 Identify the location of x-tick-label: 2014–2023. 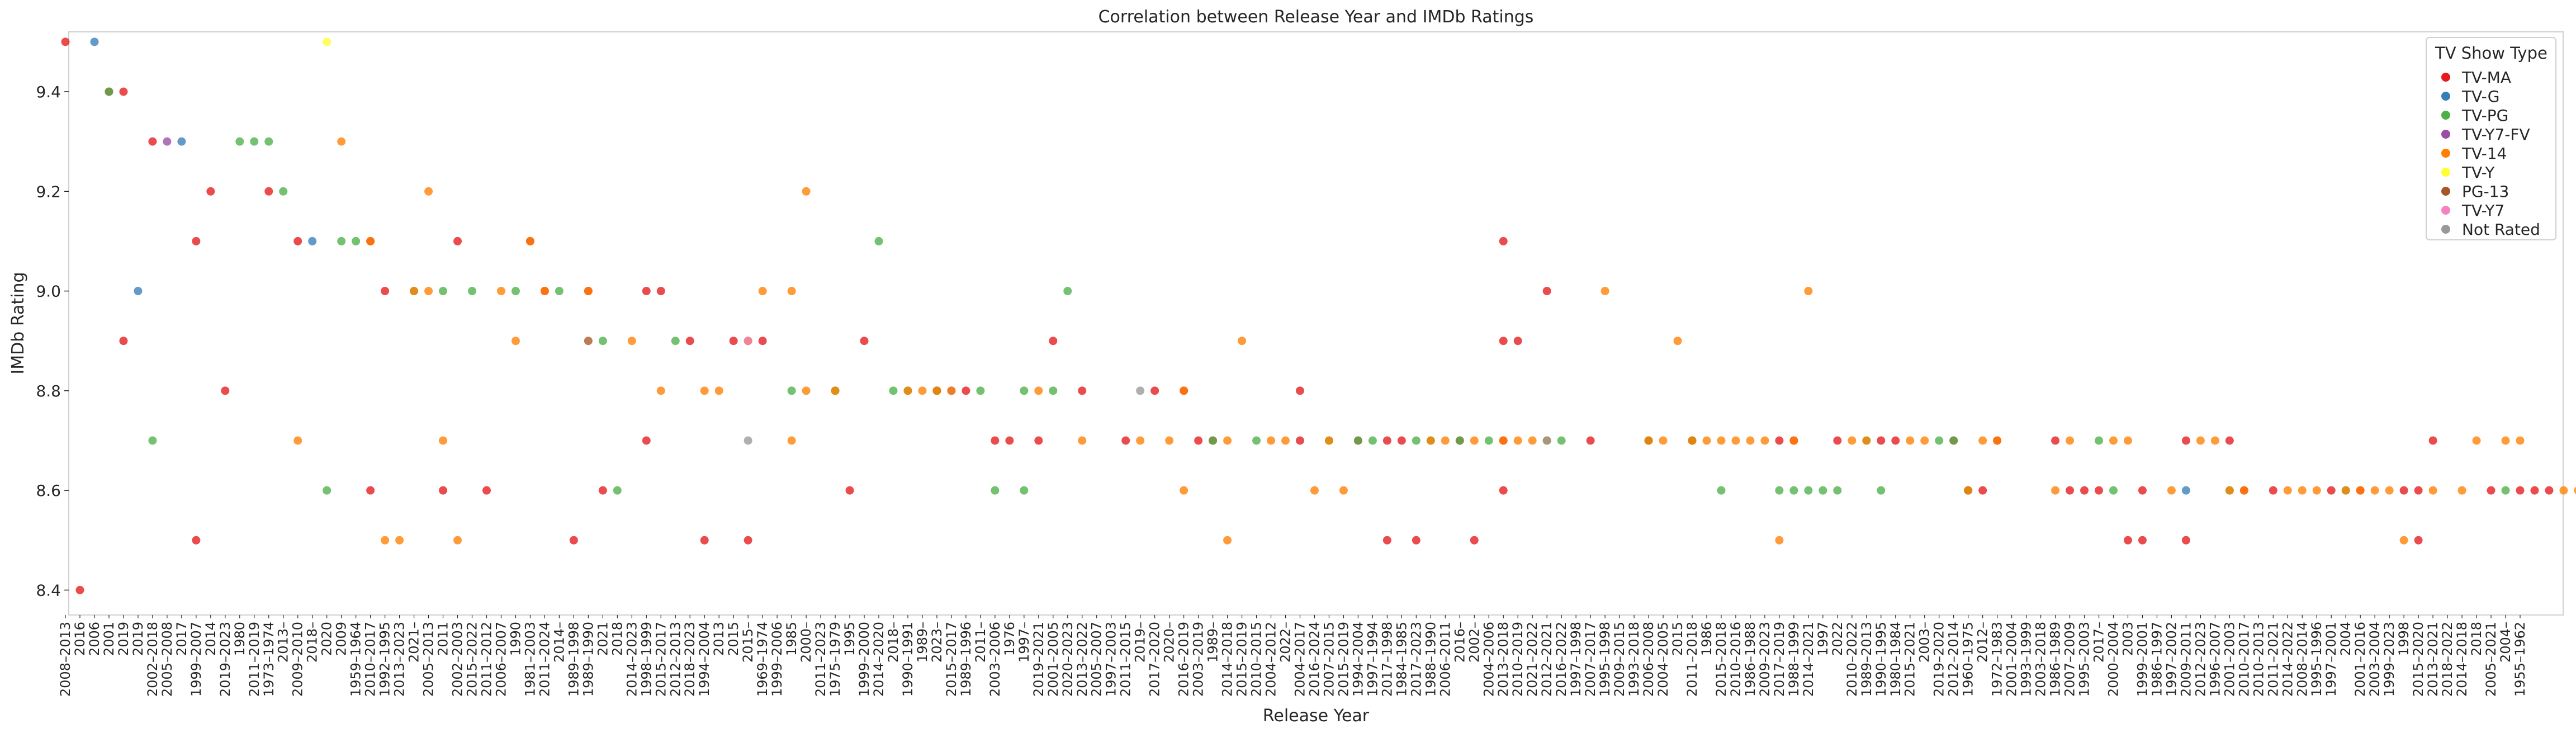
(632, 659).